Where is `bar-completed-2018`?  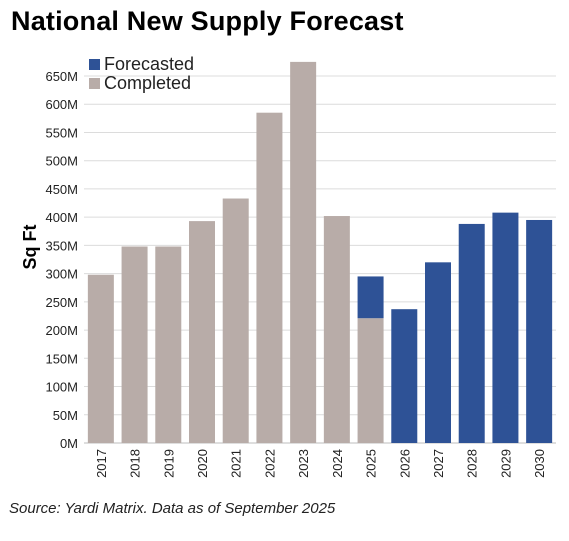 bar-completed-2018 is located at coordinates (134, 344).